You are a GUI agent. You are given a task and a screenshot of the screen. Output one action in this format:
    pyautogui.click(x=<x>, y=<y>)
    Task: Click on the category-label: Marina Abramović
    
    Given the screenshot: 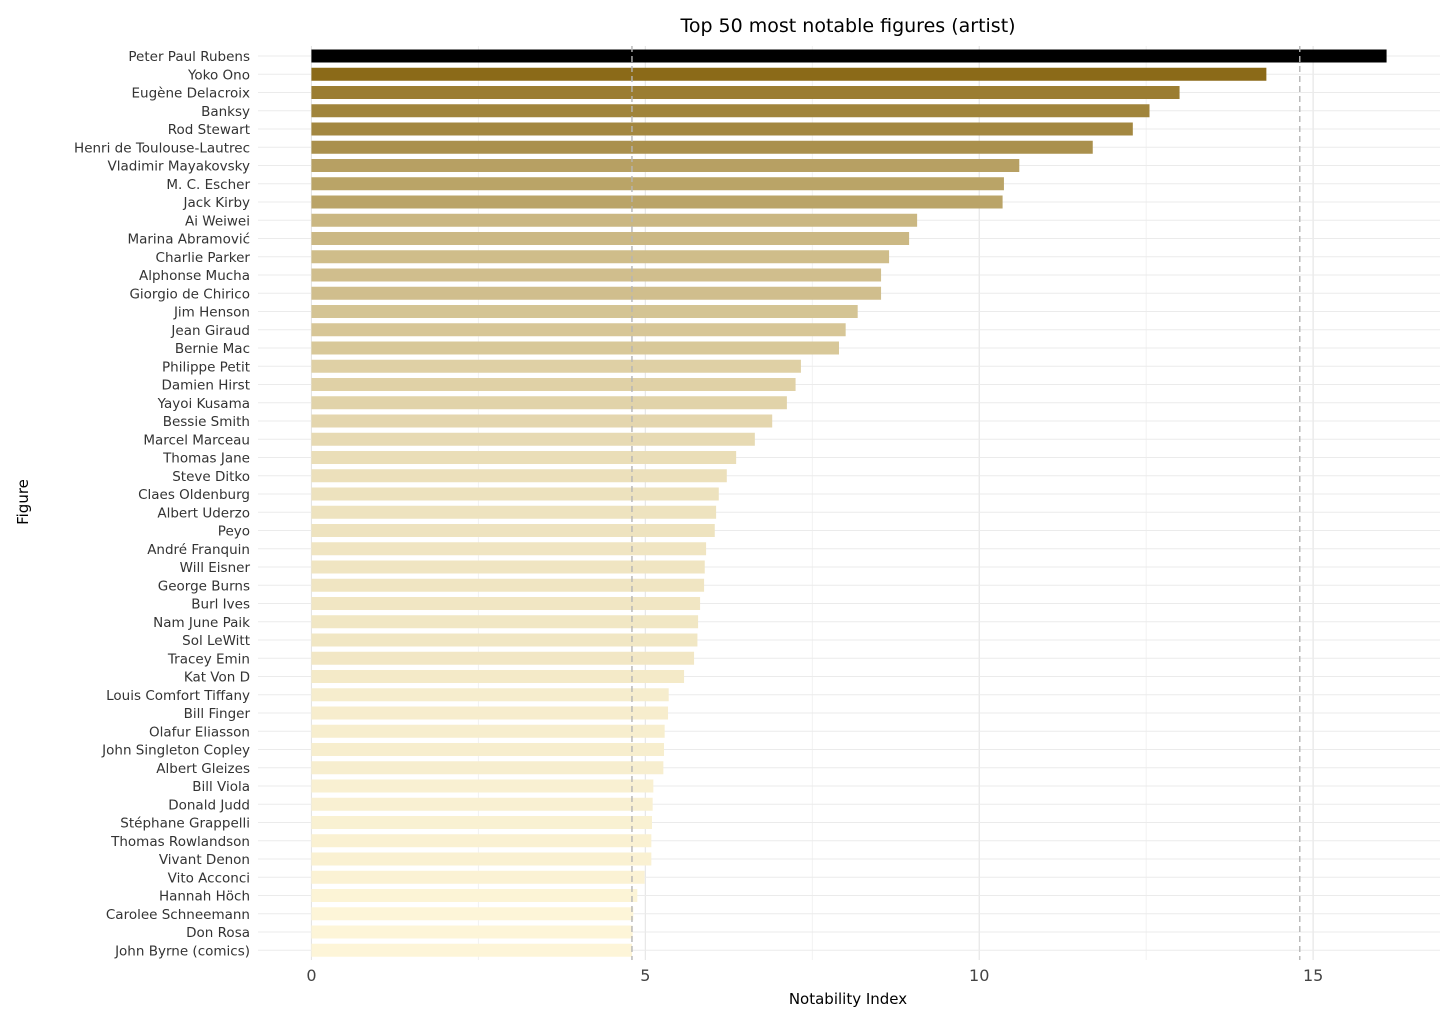 What is the action you would take?
    pyautogui.click(x=188, y=240)
    